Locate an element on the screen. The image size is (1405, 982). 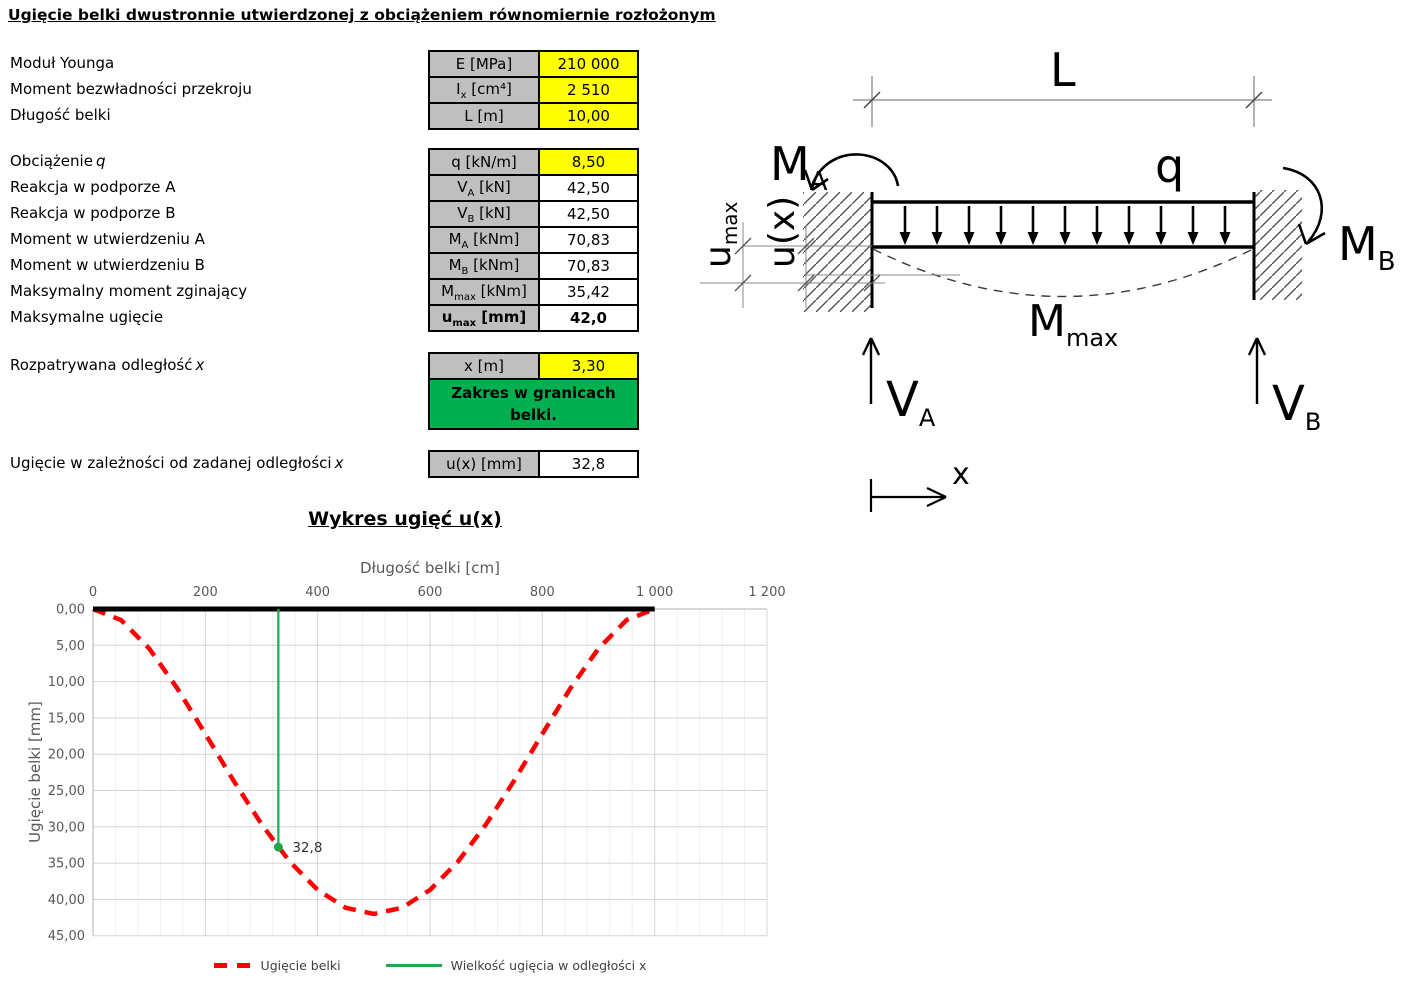
distributed-load-arrows is located at coordinates (1065, 225).